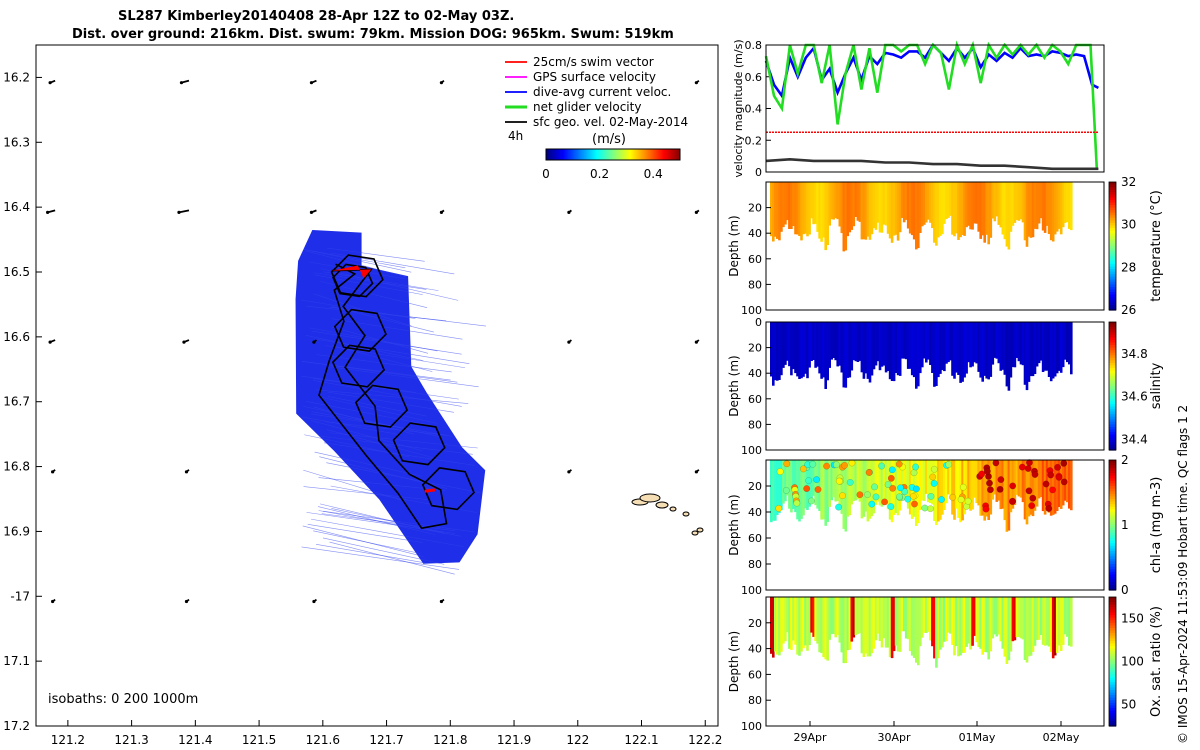 This screenshot has width=1200, height=750. What do you see at coordinates (1128, 705) in the screenshot?
I see `oxygen-colorbar-tick-label: 50` at bounding box center [1128, 705].